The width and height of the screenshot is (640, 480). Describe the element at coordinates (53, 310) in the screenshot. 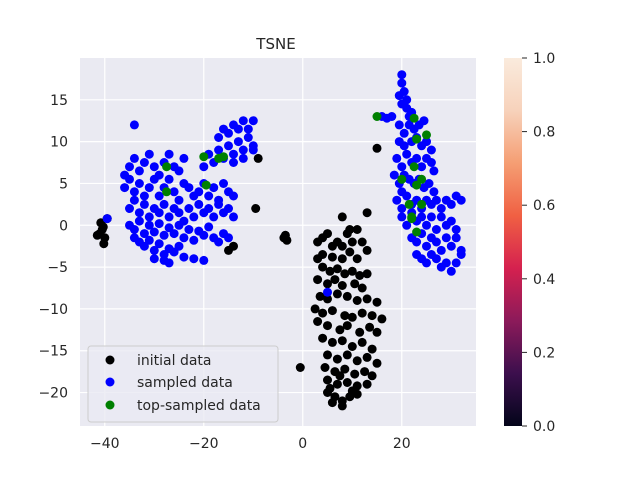

I see `y-tick-label: −10` at that location.